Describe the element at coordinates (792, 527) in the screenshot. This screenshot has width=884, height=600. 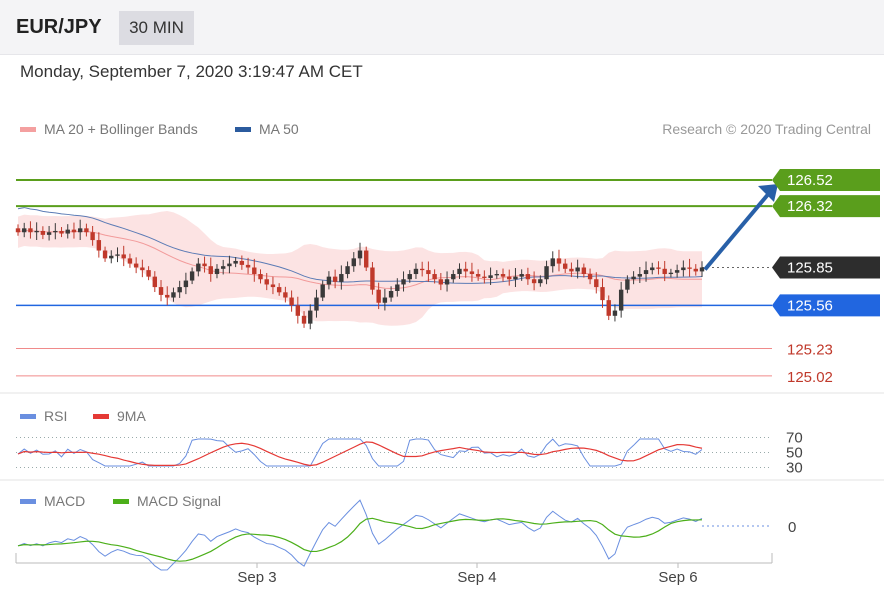
I see `macd-tick-0: 0` at that location.